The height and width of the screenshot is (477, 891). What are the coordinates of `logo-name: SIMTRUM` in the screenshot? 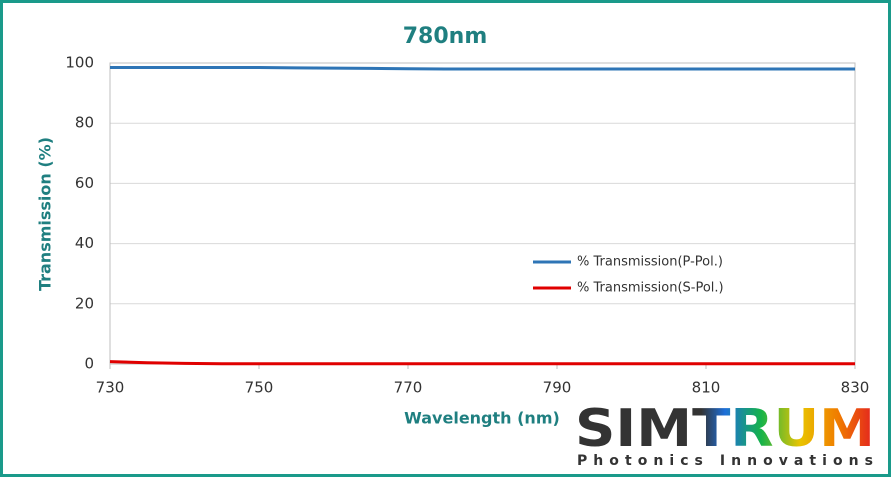 It's located at (725, 429).